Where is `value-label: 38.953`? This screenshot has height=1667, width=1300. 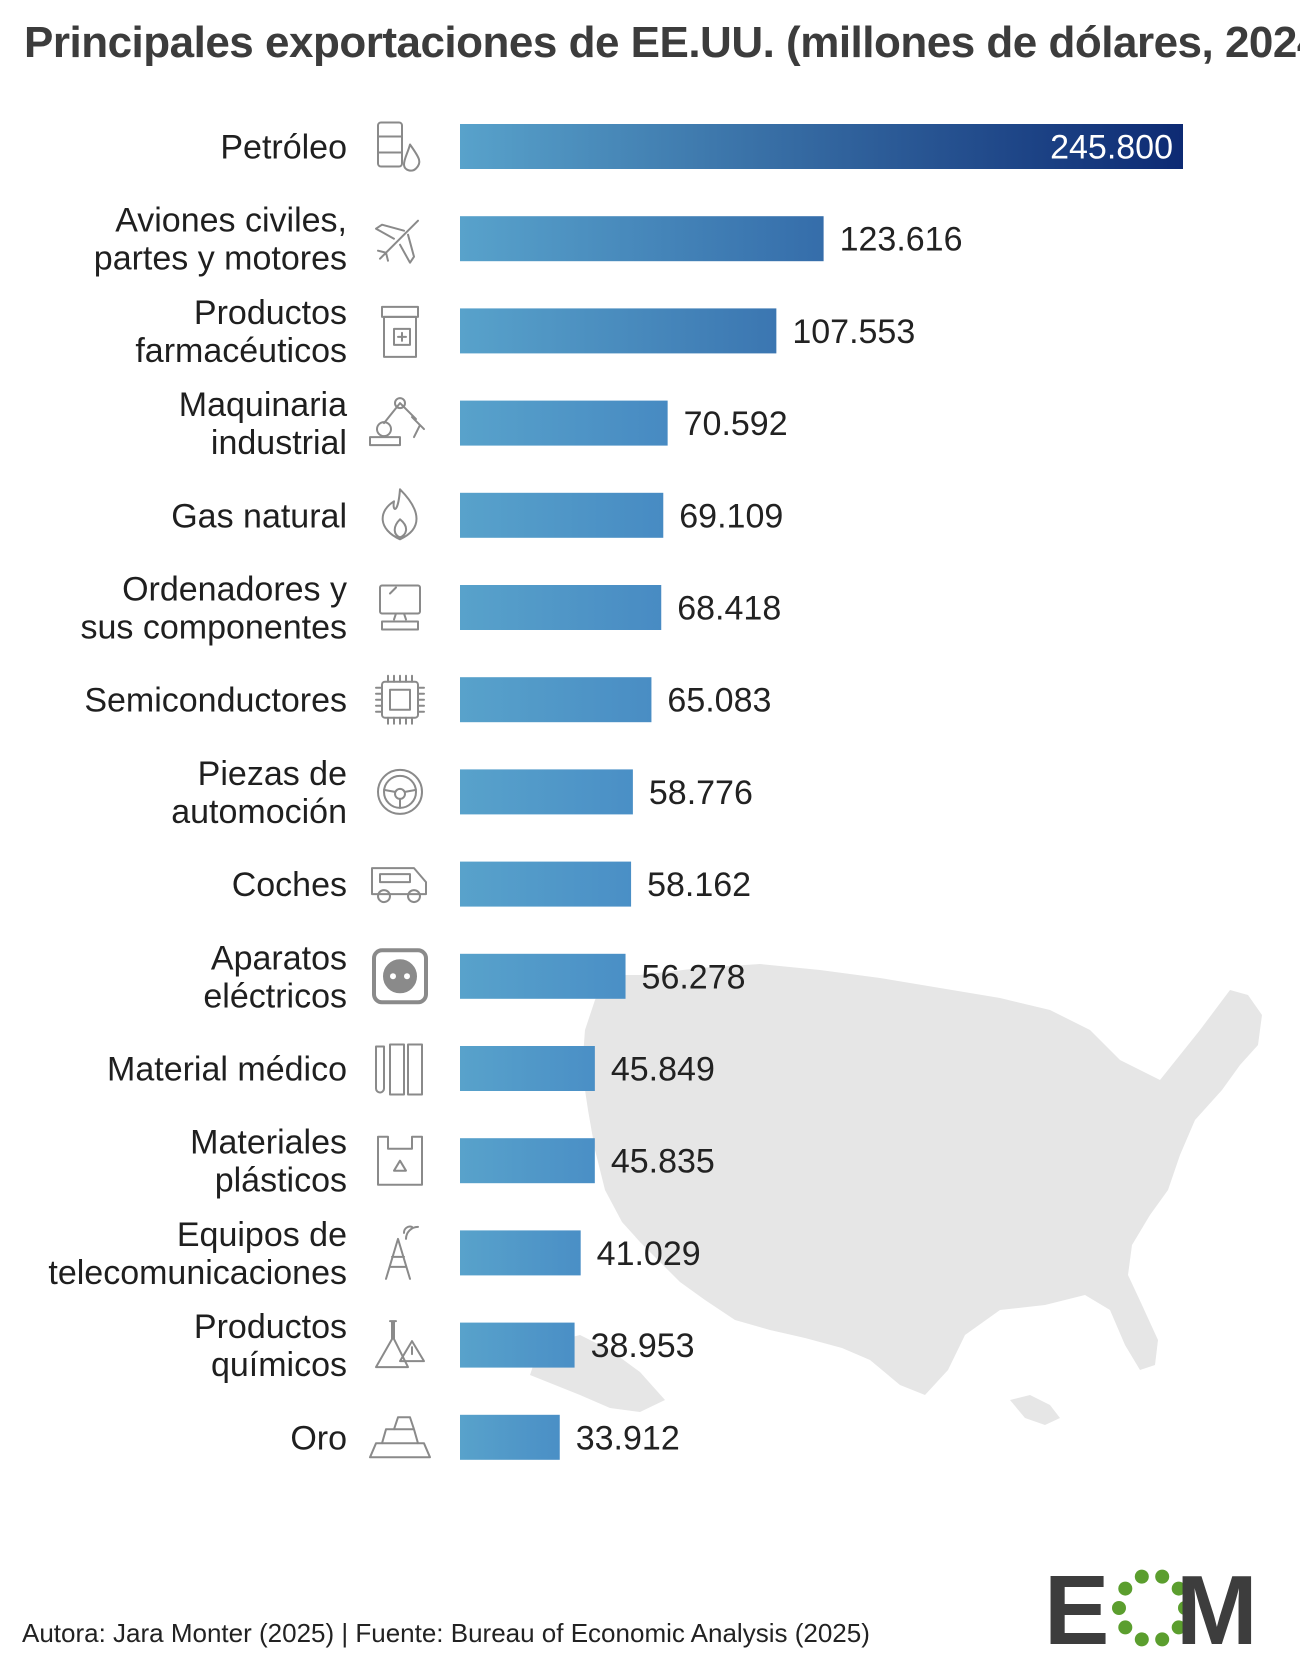 value-label: 38.953 is located at coordinates (643, 1346).